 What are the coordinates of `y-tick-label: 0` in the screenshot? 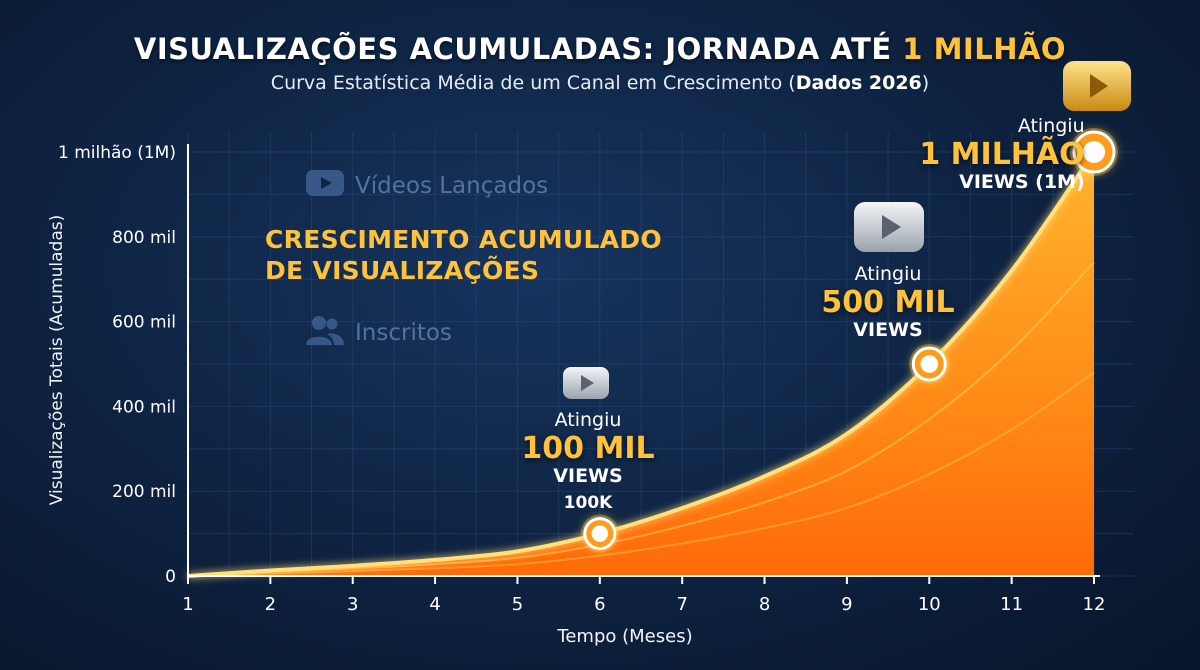 It's located at (170, 577).